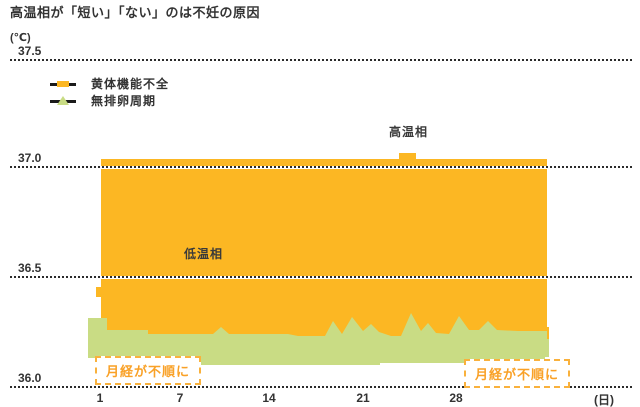 The width and height of the screenshot is (640, 407). What do you see at coordinates (20, 38) in the screenshot?
I see `y-axis-unit: (℃)` at bounding box center [20, 38].